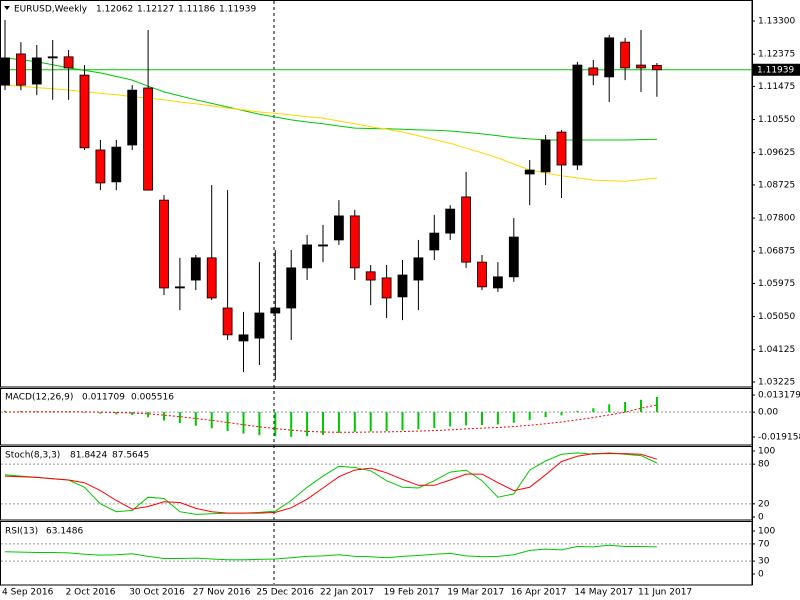 Image resolution: width=800 pixels, height=600 pixels. What do you see at coordinates (776, 382) in the screenshot?
I see `y-tick-label: 1.03225` at bounding box center [776, 382].